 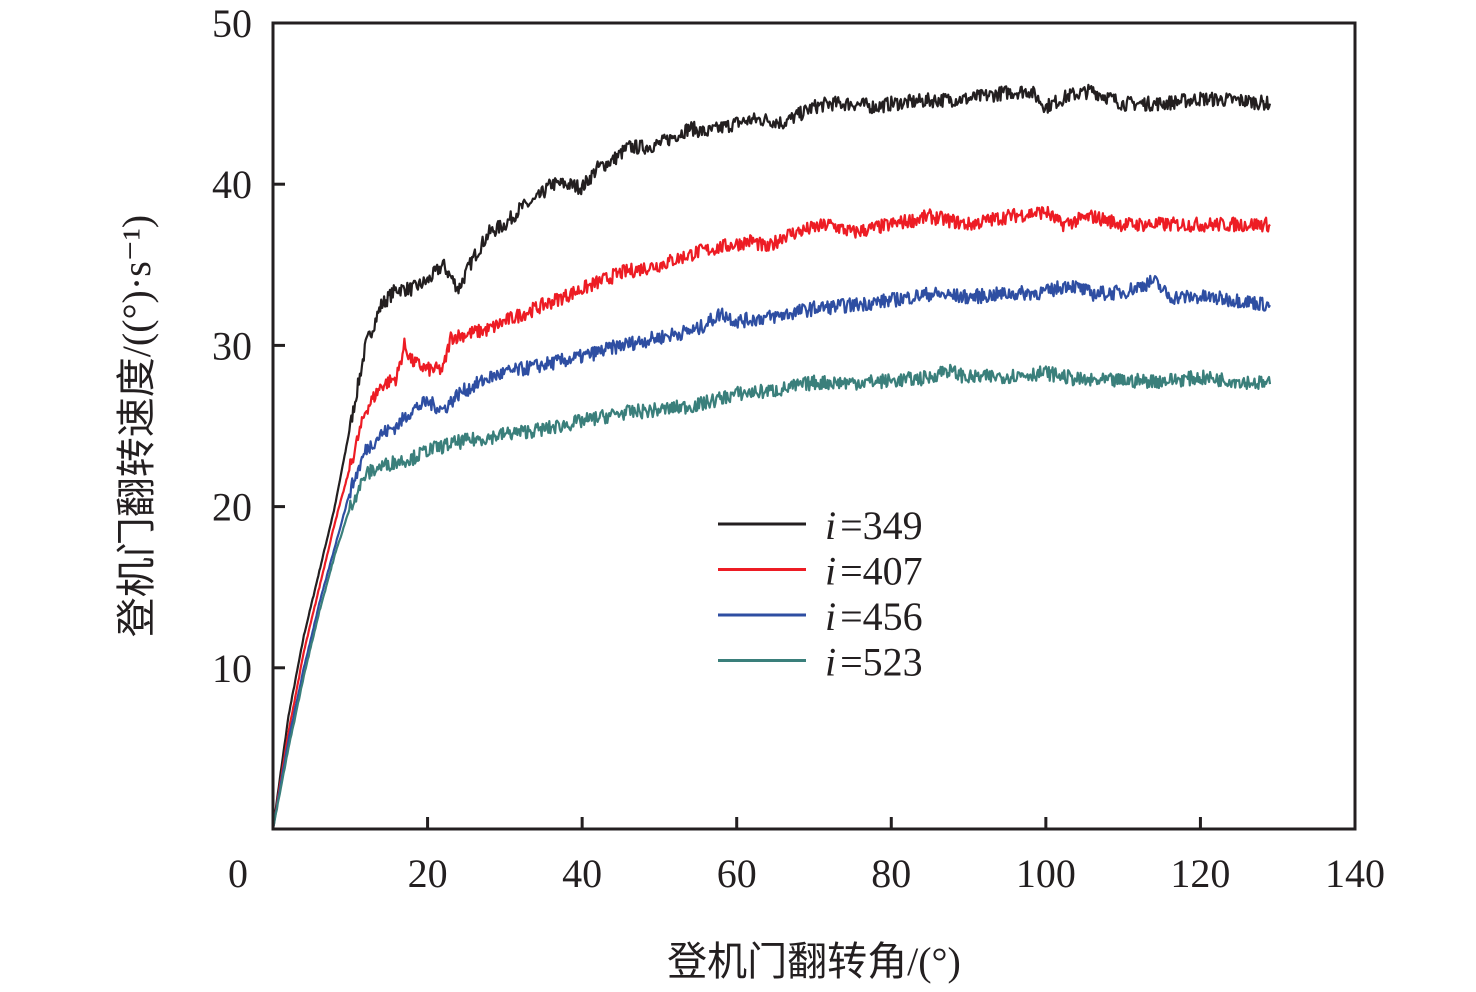 What do you see at coordinates (1355, 873) in the screenshot?
I see `x-tick-label: 140` at bounding box center [1355, 873].